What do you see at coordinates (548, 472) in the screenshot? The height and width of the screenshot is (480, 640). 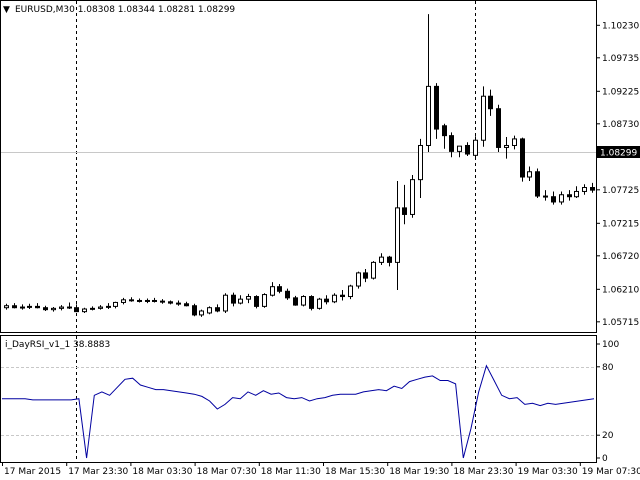 I see `time-tick-label: 19 Mar 03:30` at bounding box center [548, 472].